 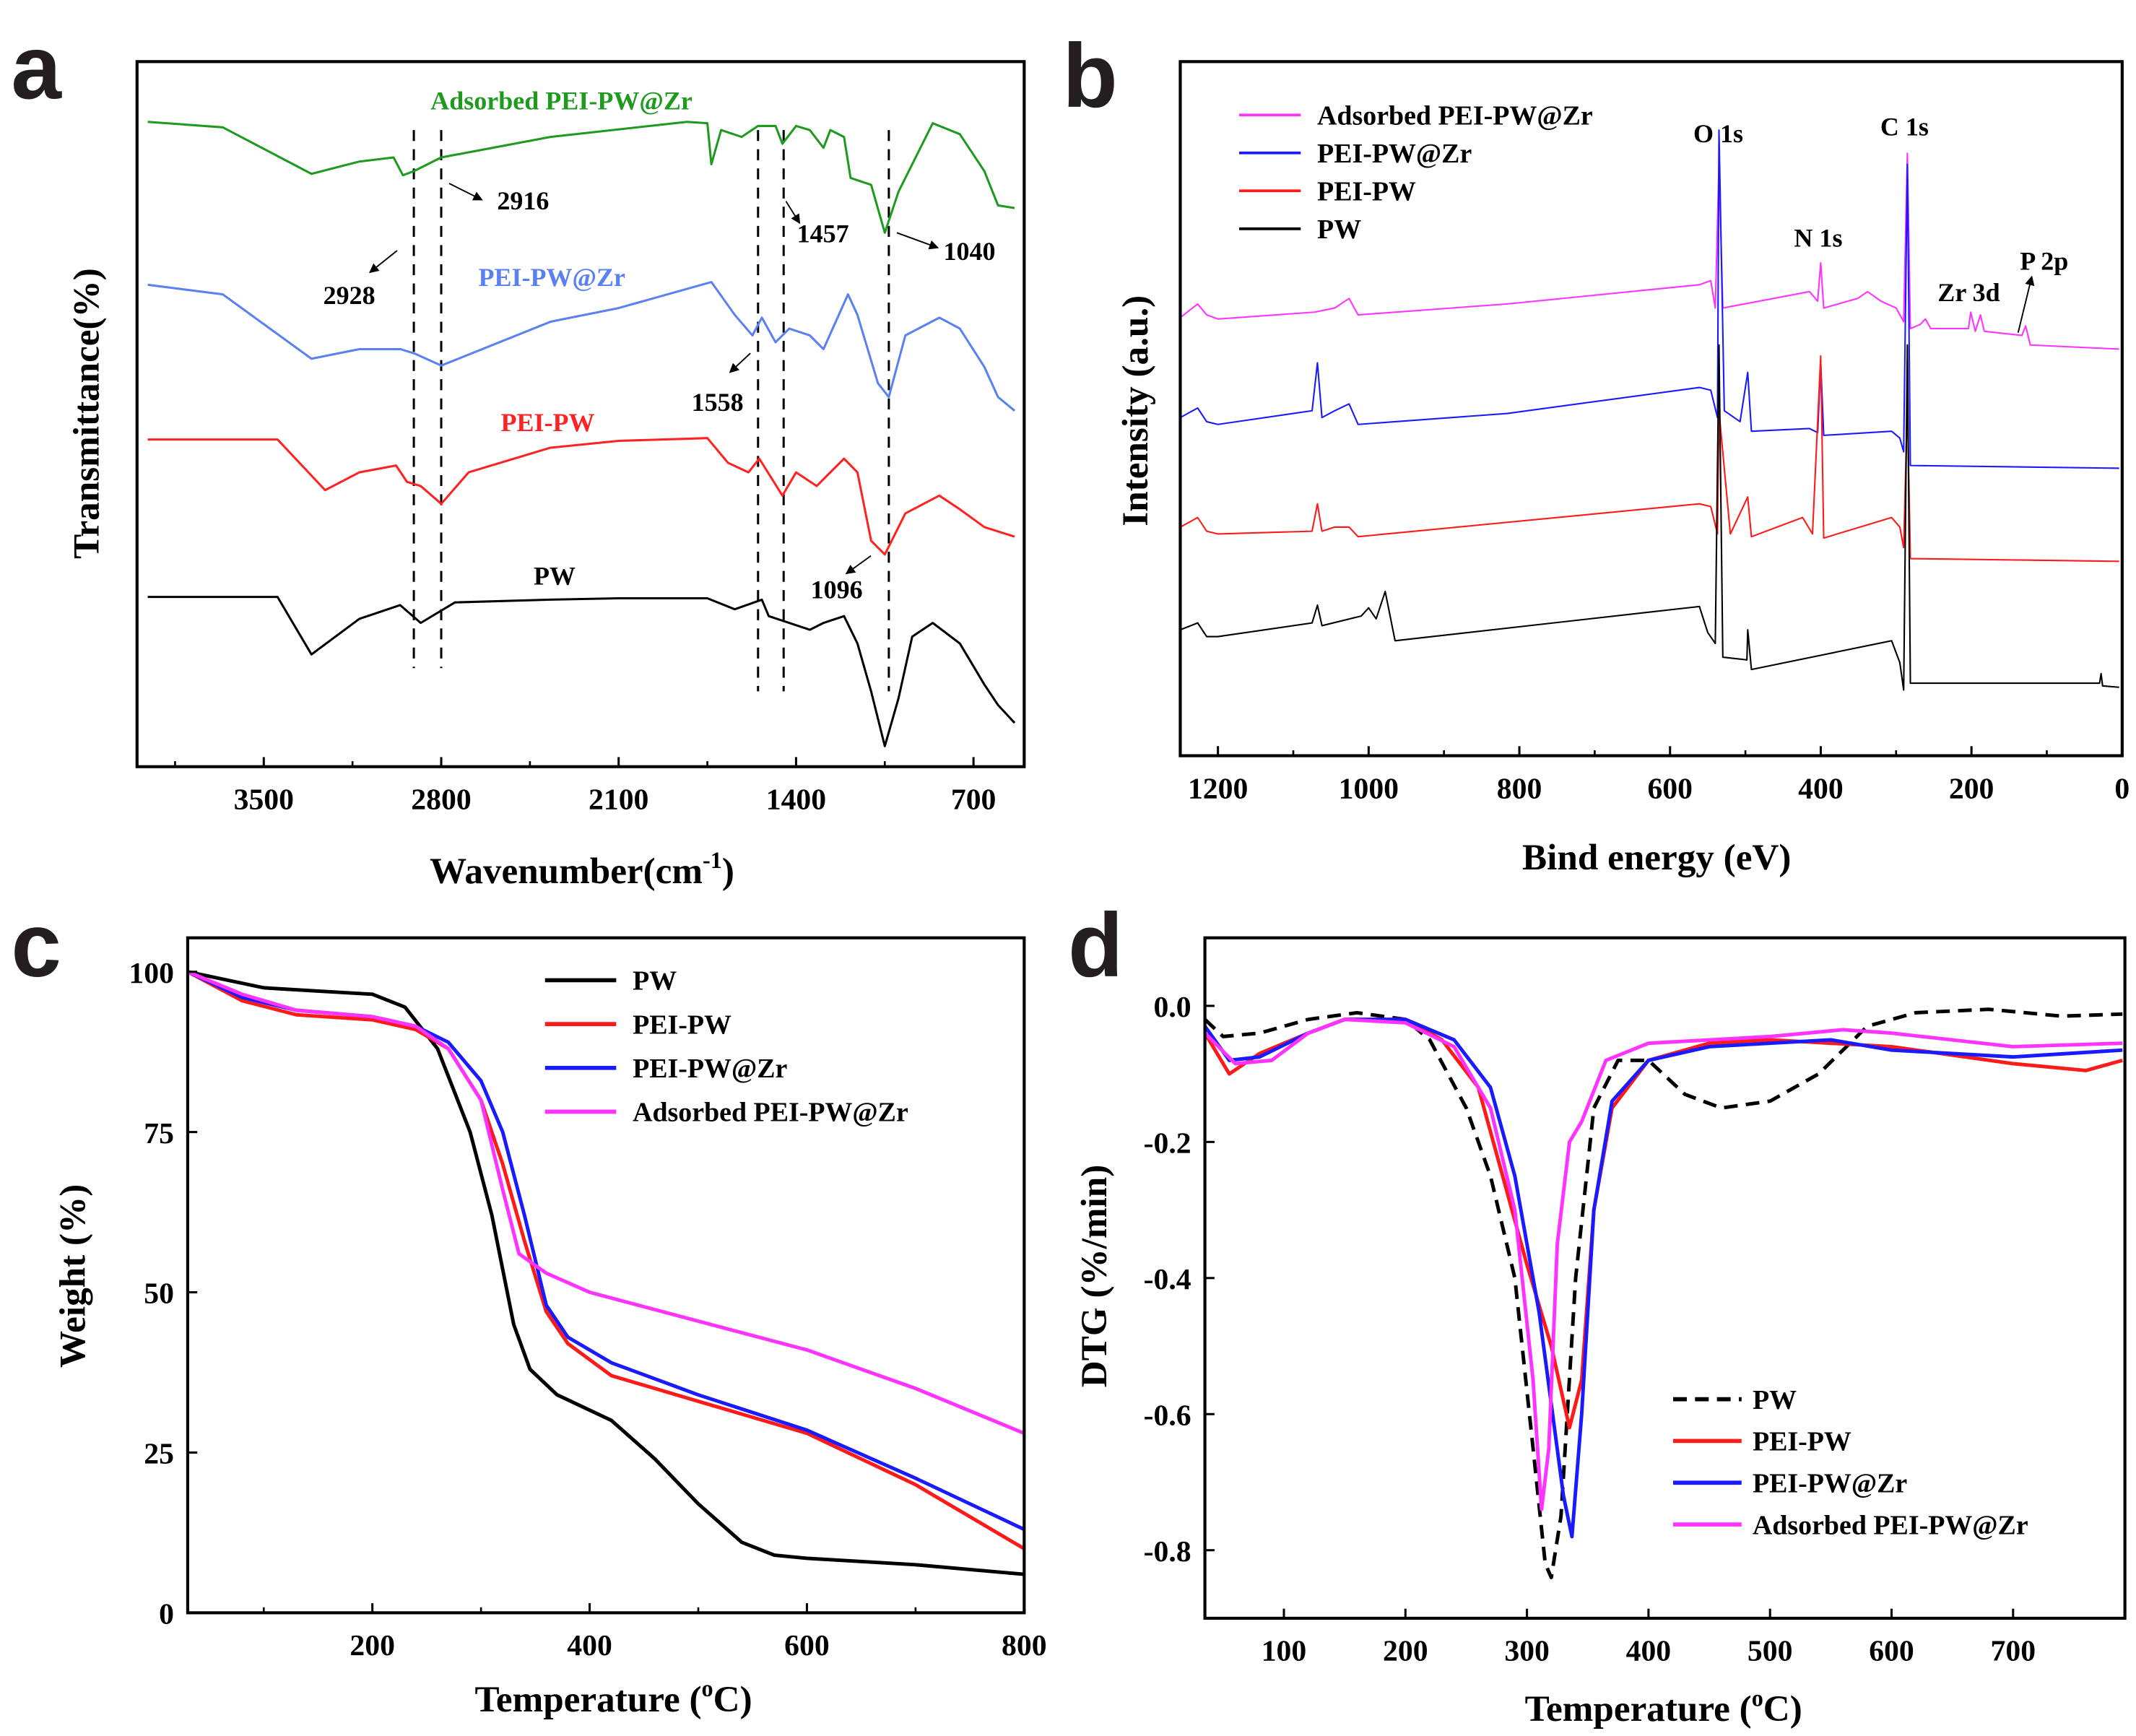 I want to click on panel-a-annot-1558: 1558, so click(x=718, y=402).